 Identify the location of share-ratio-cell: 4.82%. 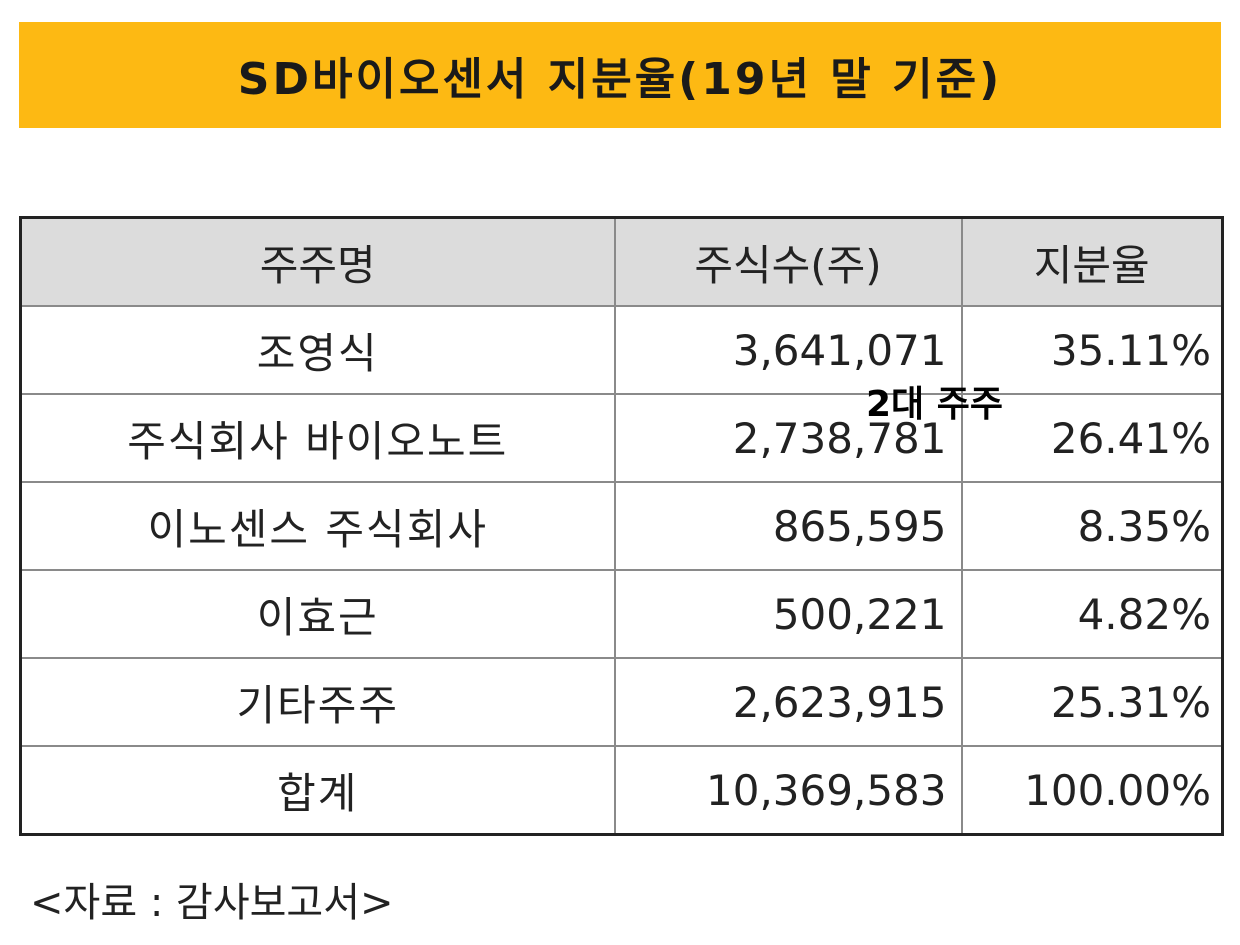
(1092, 614).